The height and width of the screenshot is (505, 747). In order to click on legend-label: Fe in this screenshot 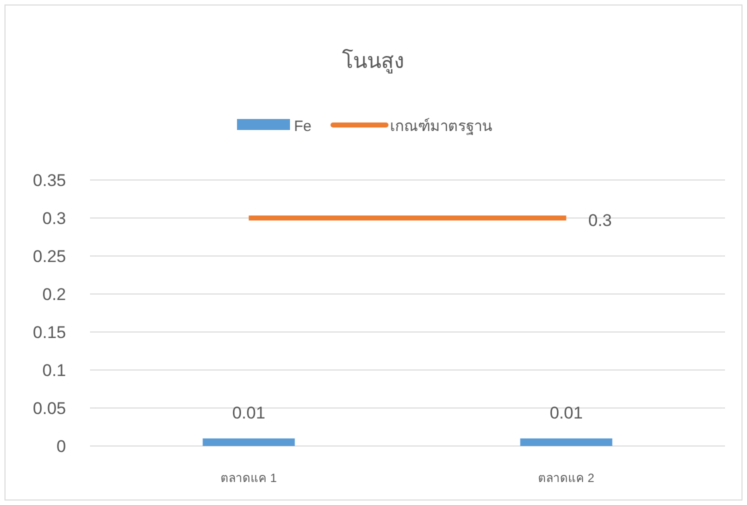, I will do `click(303, 126)`.